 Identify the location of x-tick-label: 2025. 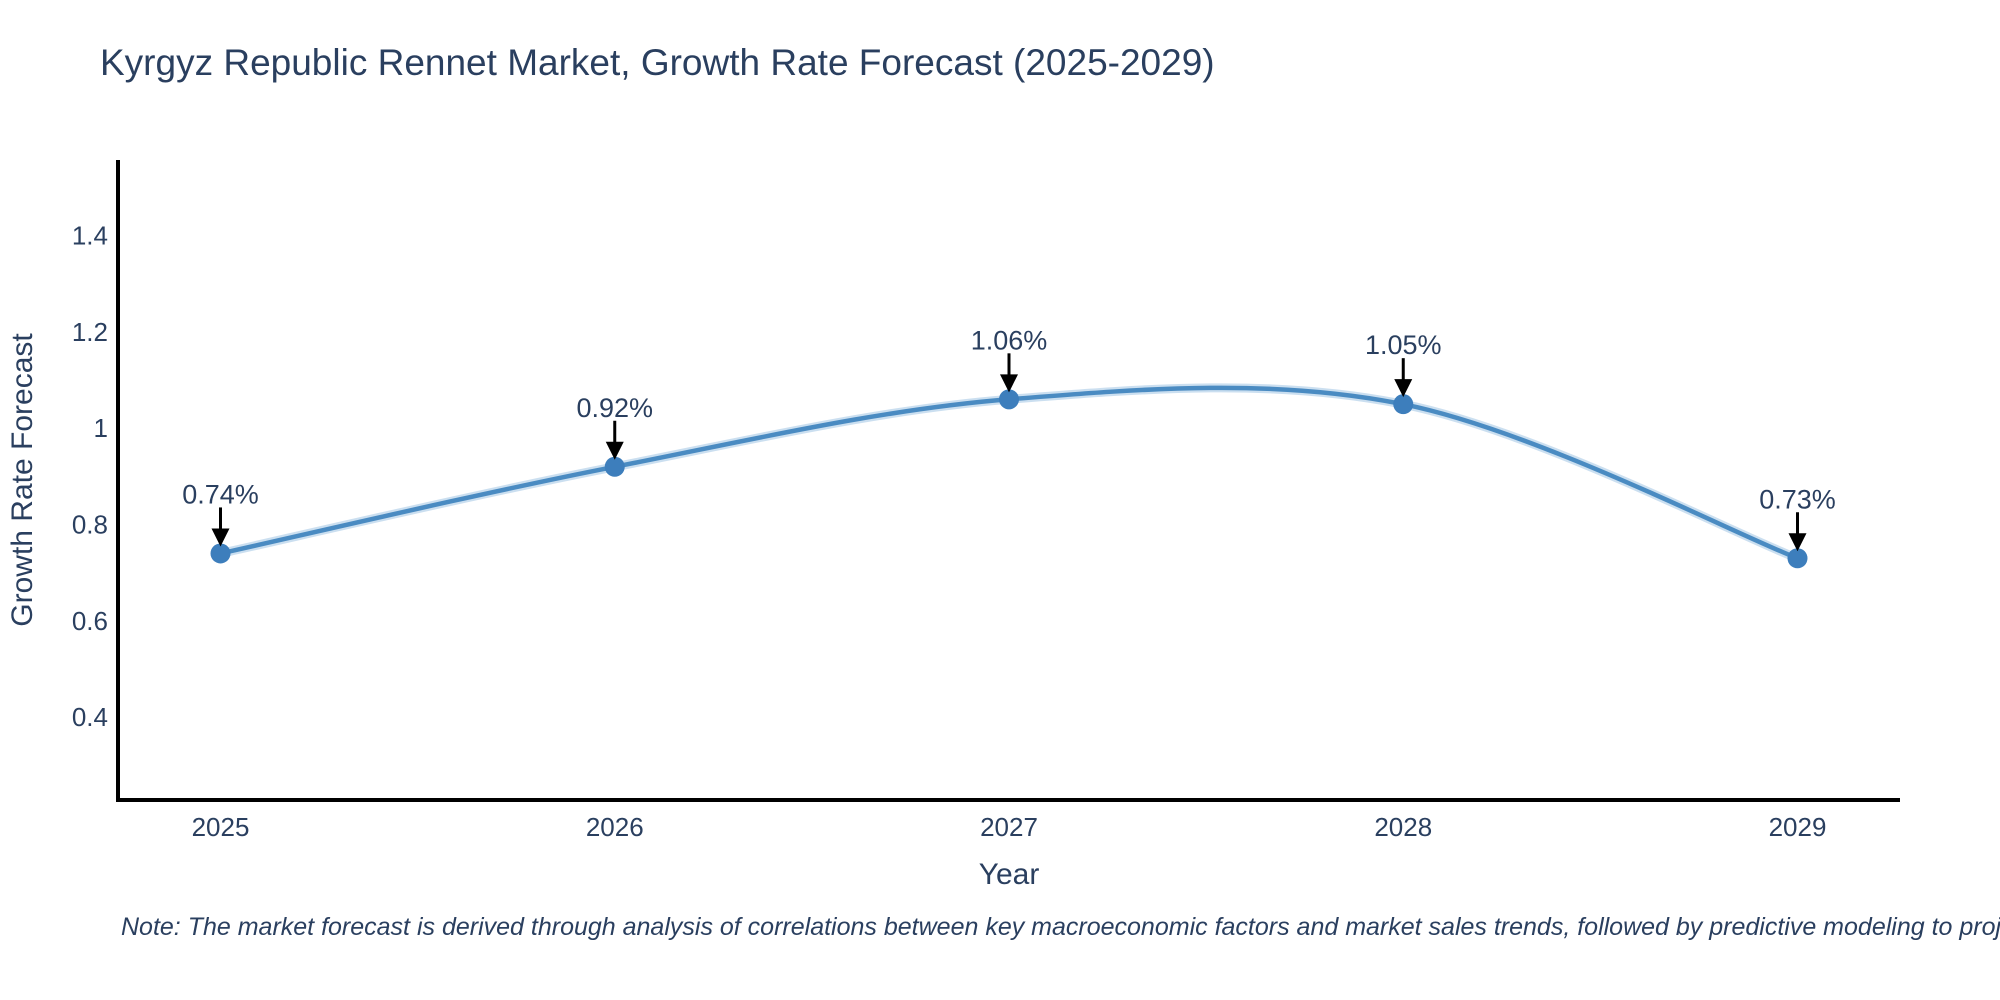
(221, 827).